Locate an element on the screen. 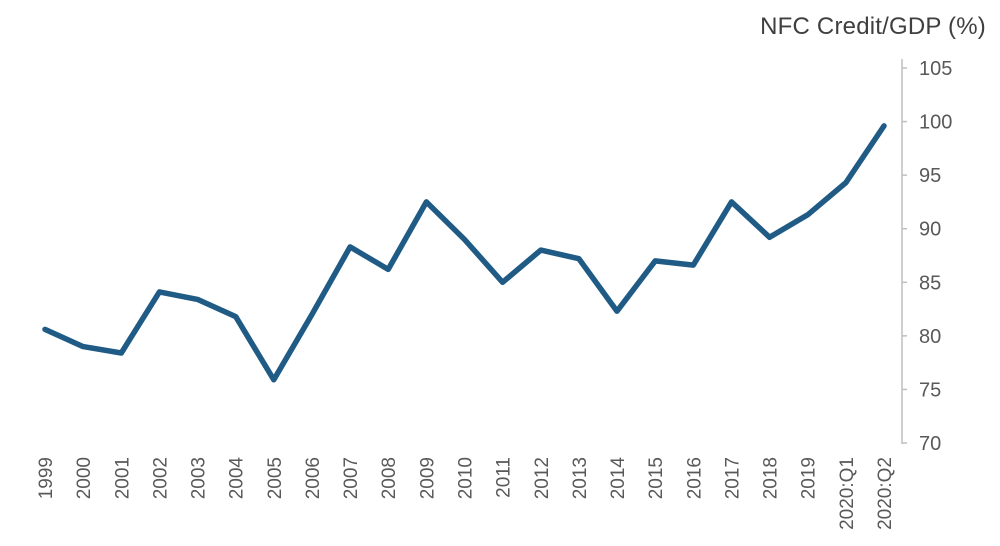 The width and height of the screenshot is (1000, 546). x-tick-label: 2008 is located at coordinates (389, 478).